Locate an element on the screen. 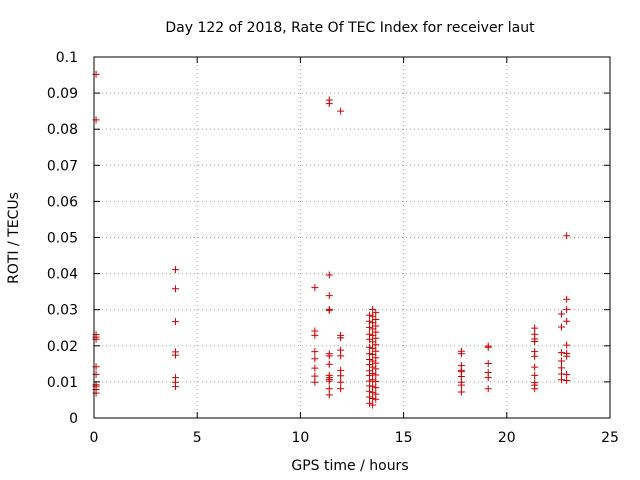 Image resolution: width=640 pixels, height=480 pixels. x-tick-label: 15 is located at coordinates (404, 438).